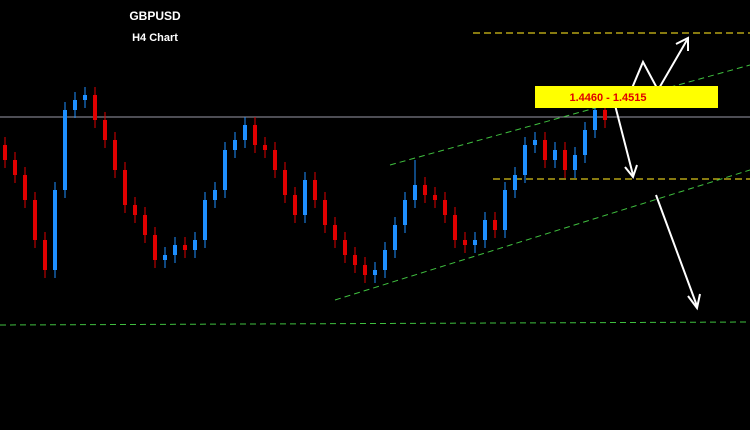 The width and height of the screenshot is (750, 430). Describe the element at coordinates (155, 38) in the screenshot. I see `chart-subtitle: H4 Chart` at that location.